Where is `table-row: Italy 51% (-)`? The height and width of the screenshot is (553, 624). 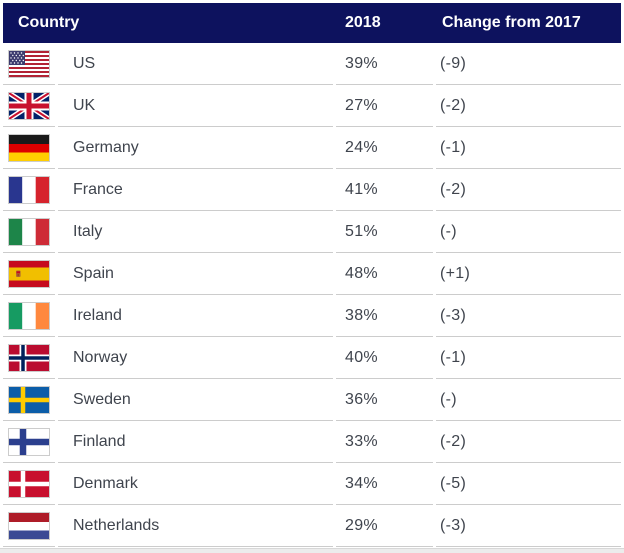 table-row: Italy 51% (-) is located at coordinates (312, 232).